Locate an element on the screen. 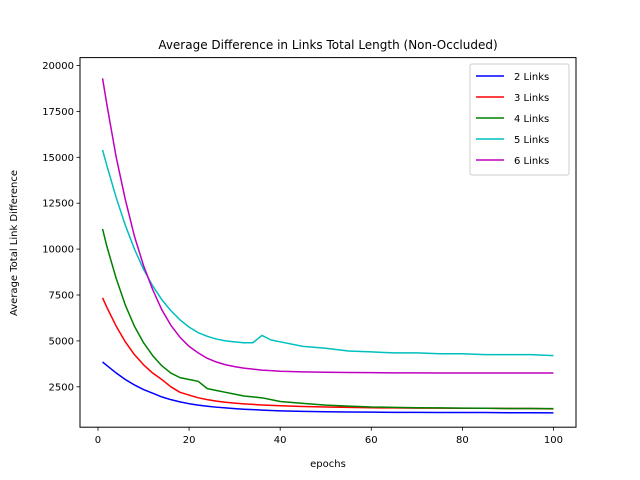 This screenshot has height=480, width=640. x-tick-label: 0 is located at coordinates (98, 440).